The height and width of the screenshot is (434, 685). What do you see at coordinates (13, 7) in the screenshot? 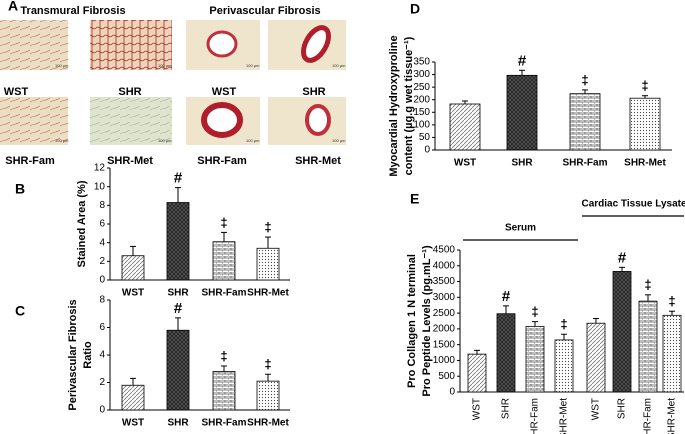
I see `panel-letter: A` at bounding box center [13, 7].